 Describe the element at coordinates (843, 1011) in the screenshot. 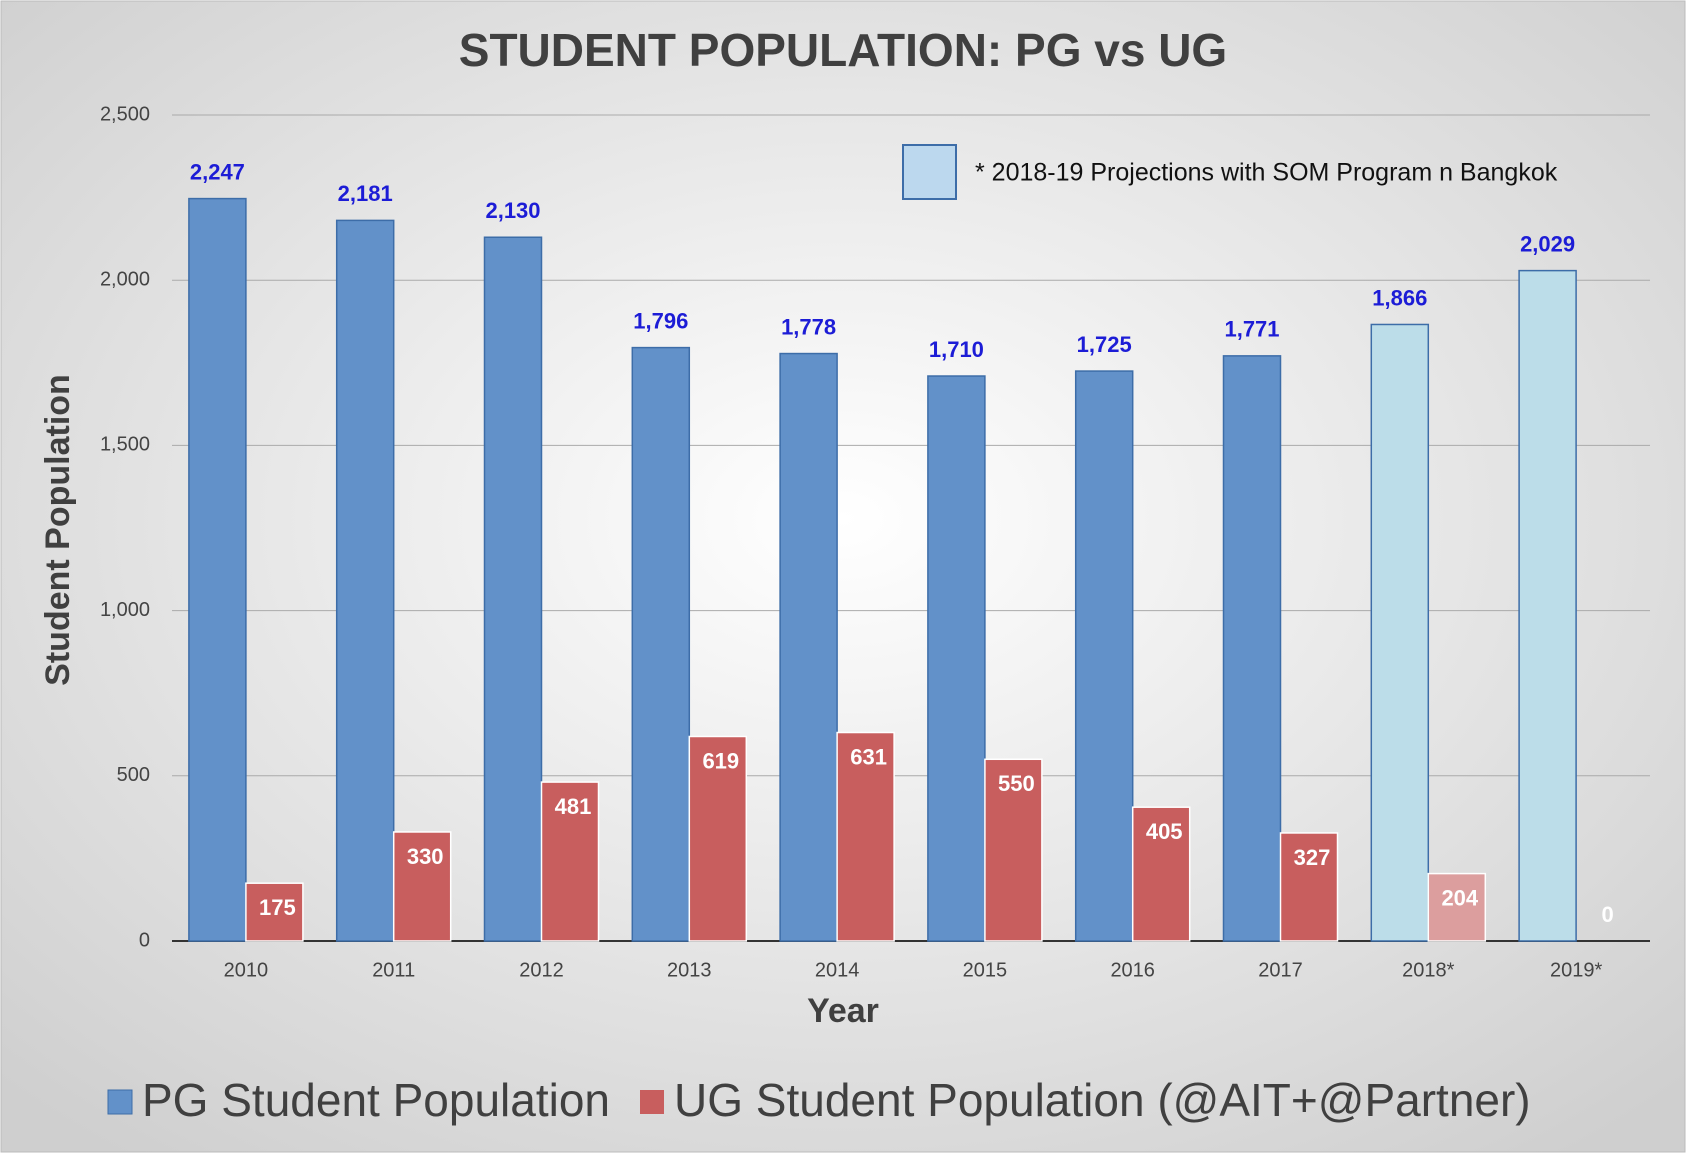

I see `x-axis-label: Year` at that location.